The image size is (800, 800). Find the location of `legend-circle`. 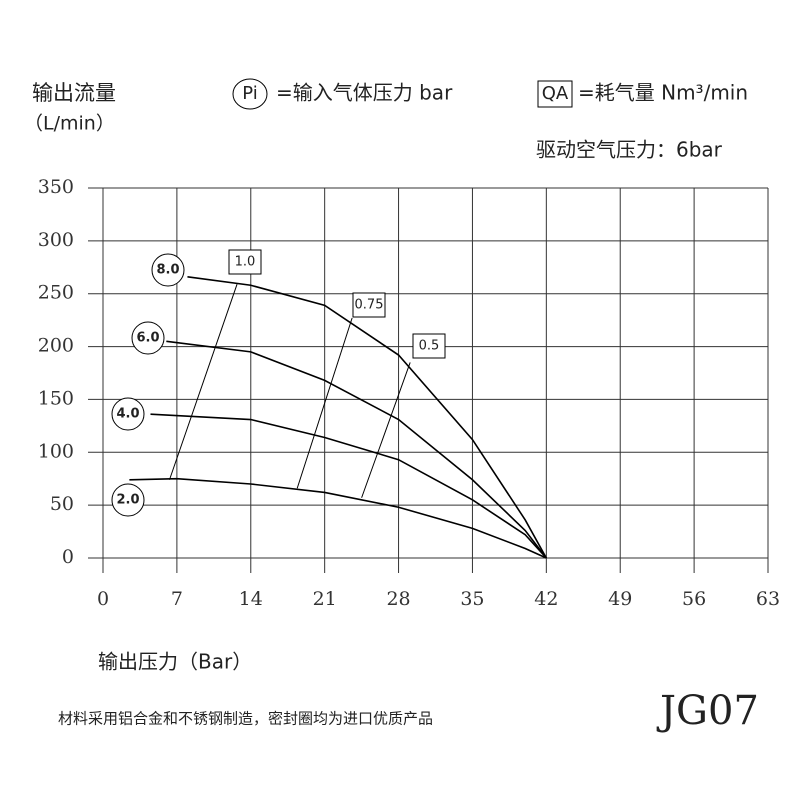

legend-circle is located at coordinates (250, 94).